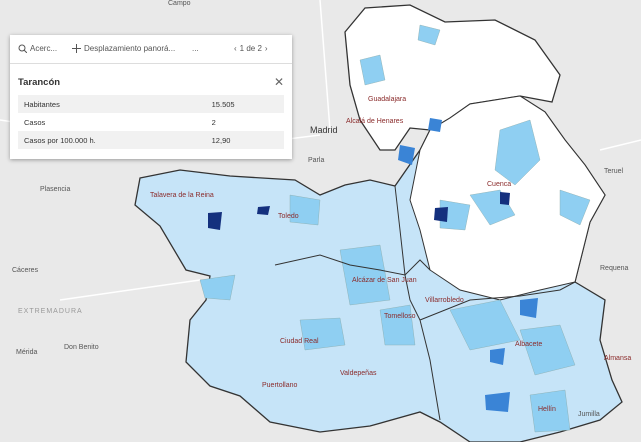 Image resolution: width=641 pixels, height=442 pixels. I want to click on prev-button: ‹, so click(235, 48).